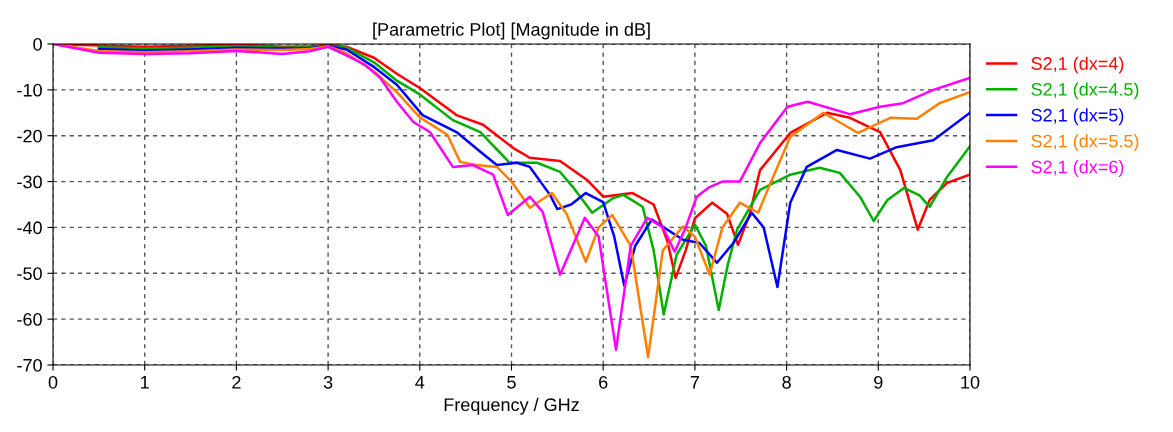 This screenshot has width=1173, height=432. Describe the element at coordinates (511, 382) in the screenshot. I see `x-tick-label: 5` at that location.